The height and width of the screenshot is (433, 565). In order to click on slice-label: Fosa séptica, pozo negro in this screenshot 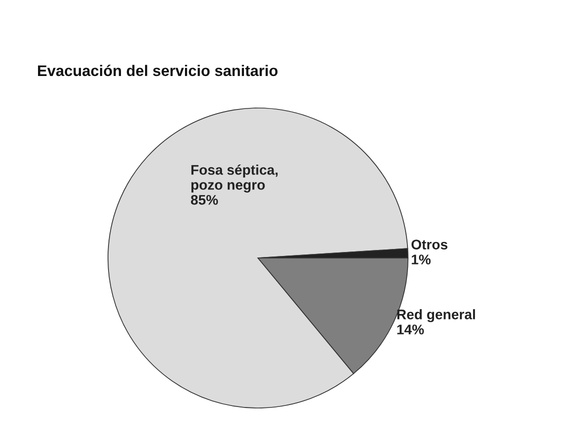, I will do `click(234, 178)`.